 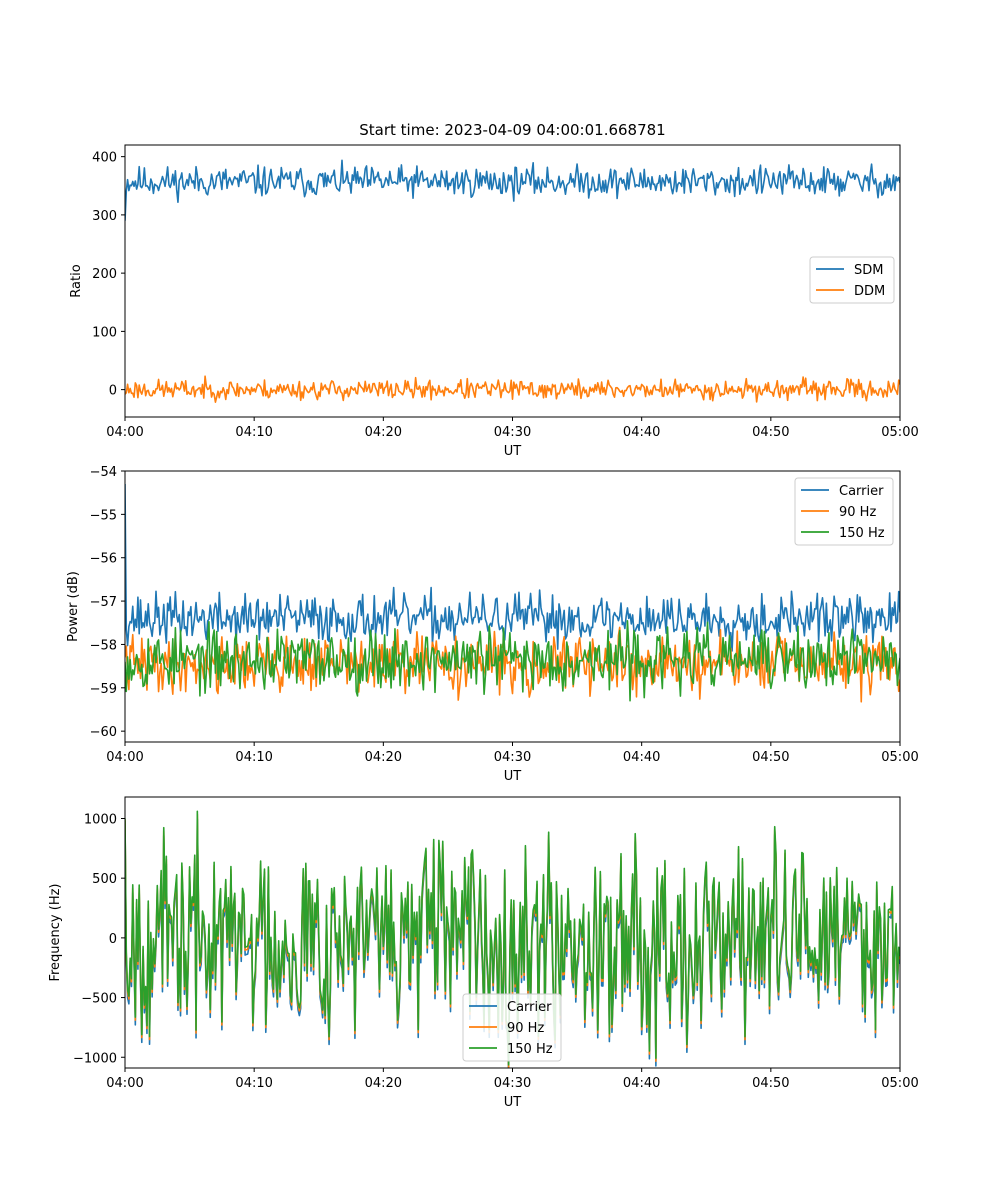 I want to click on y-tick-label: 1000, so click(x=100, y=819).